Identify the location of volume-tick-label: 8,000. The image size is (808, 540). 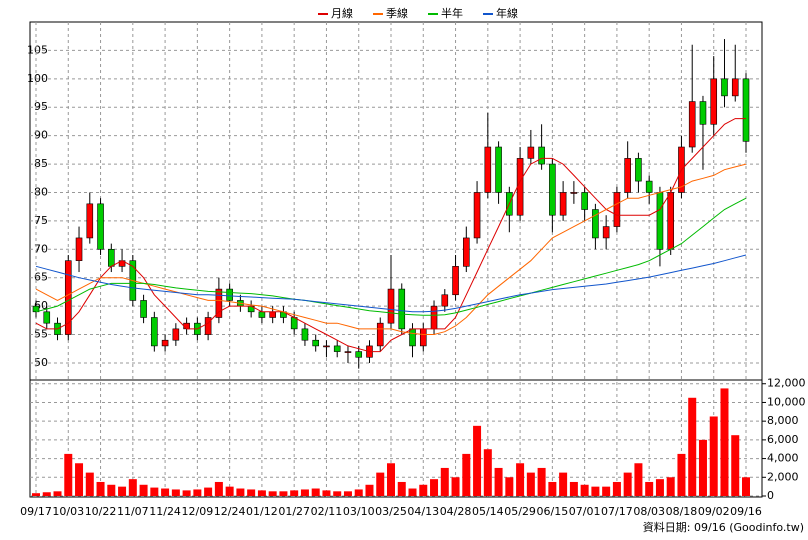
(783, 420).